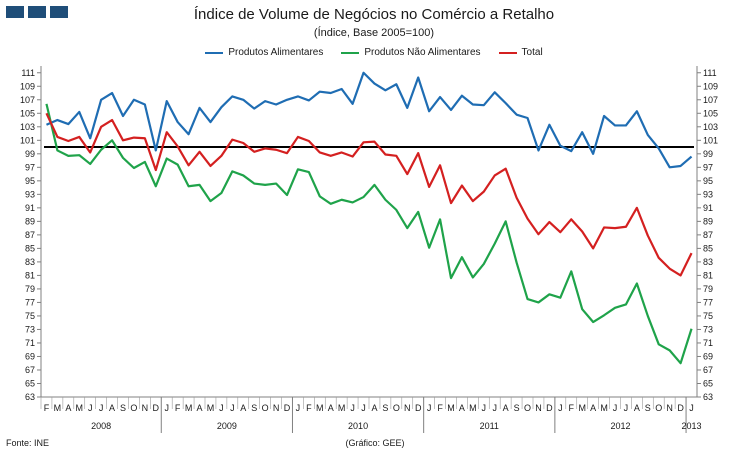 Image resolution: width=748 pixels, height=457 pixels. What do you see at coordinates (708, 329) in the screenshot?
I see `y-tick-label-right: 73` at bounding box center [708, 329].